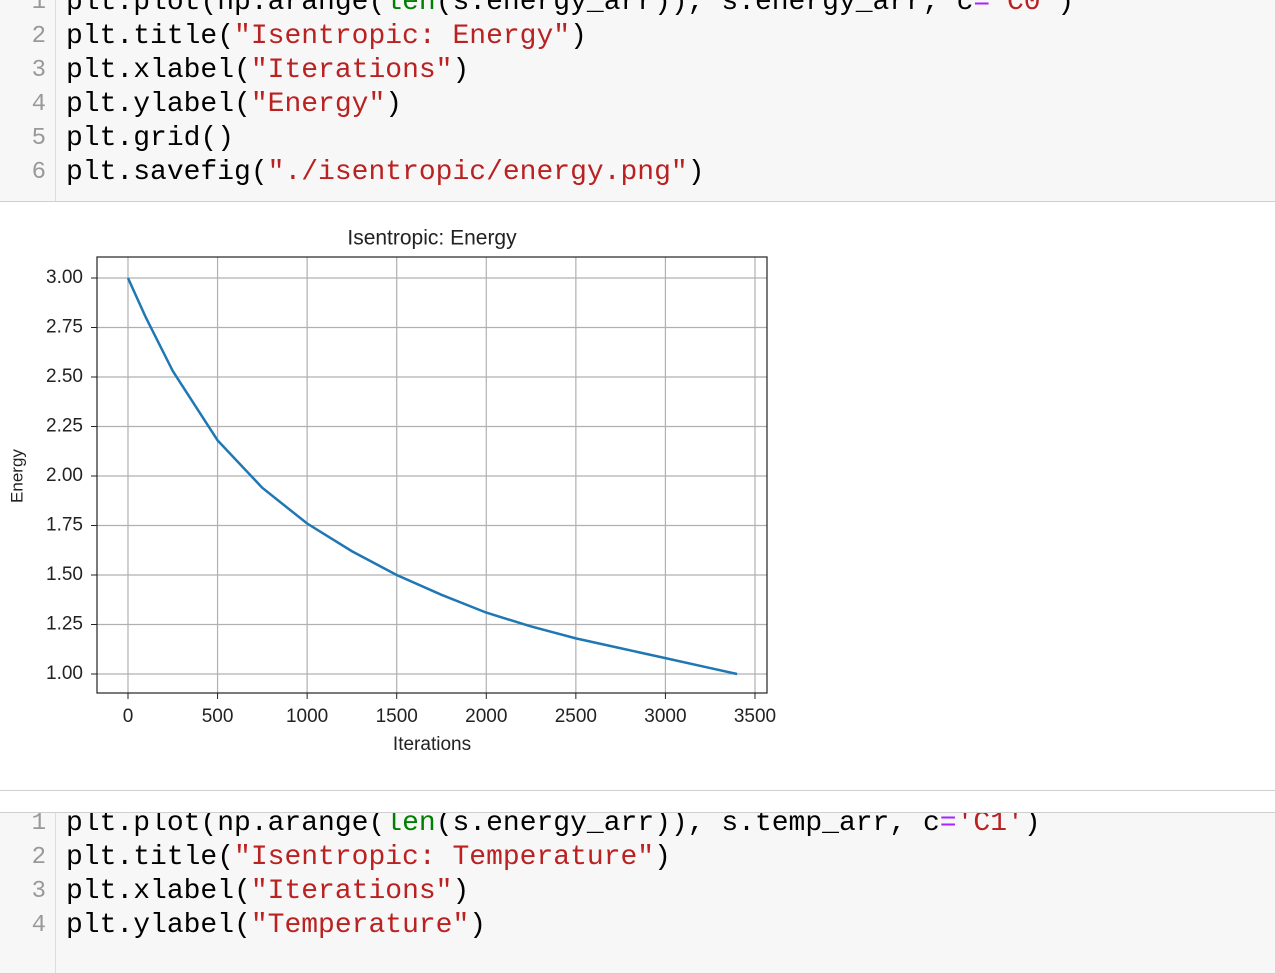  I want to click on code: plt.grid(), so click(150, 139).